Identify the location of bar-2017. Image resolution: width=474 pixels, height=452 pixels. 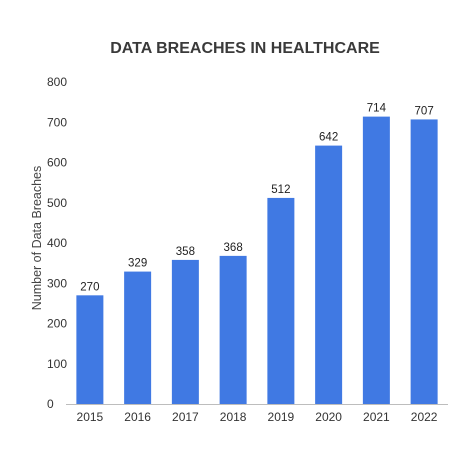
(185, 331).